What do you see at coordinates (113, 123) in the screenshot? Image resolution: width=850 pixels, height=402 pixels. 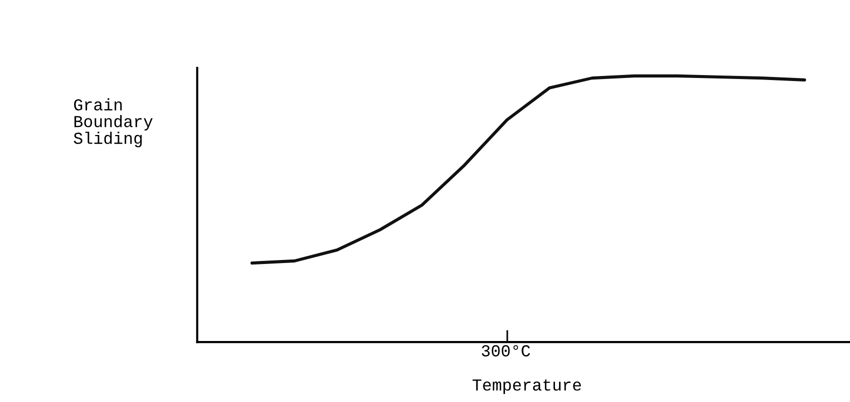 I see `y-axis-title: Grain Boundary Sliding` at bounding box center [113, 123].